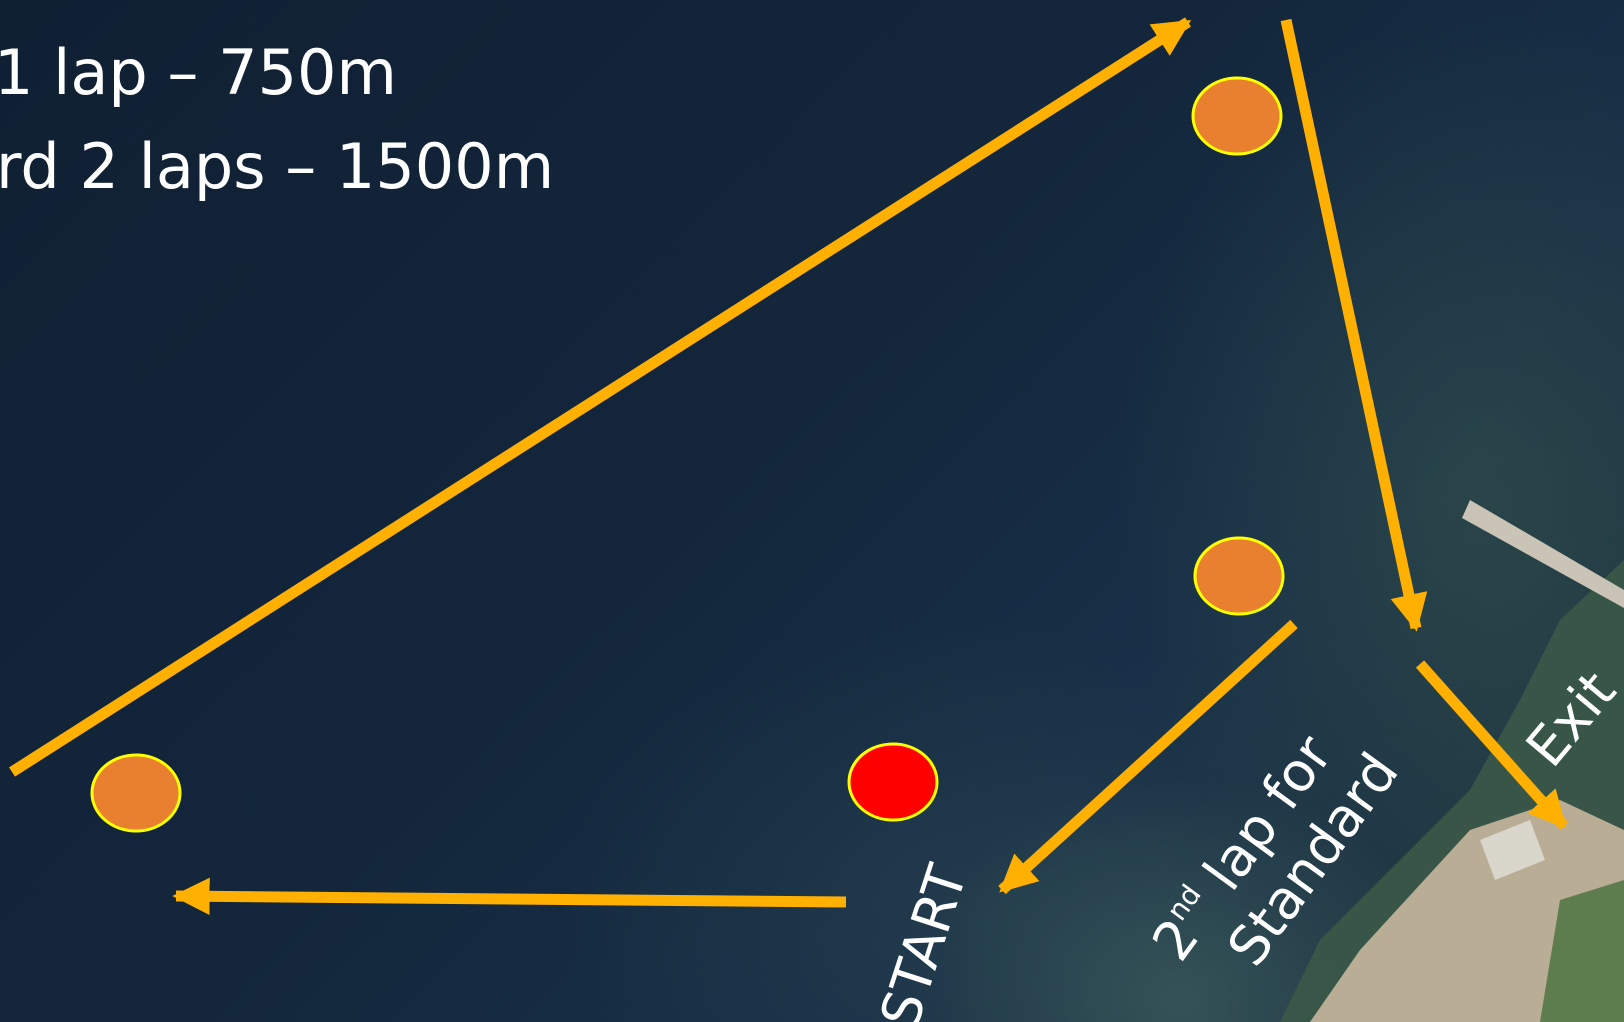 This screenshot has height=1022, width=1624. What do you see at coordinates (136, 793) in the screenshot?
I see `turn-buoy-left` at bounding box center [136, 793].